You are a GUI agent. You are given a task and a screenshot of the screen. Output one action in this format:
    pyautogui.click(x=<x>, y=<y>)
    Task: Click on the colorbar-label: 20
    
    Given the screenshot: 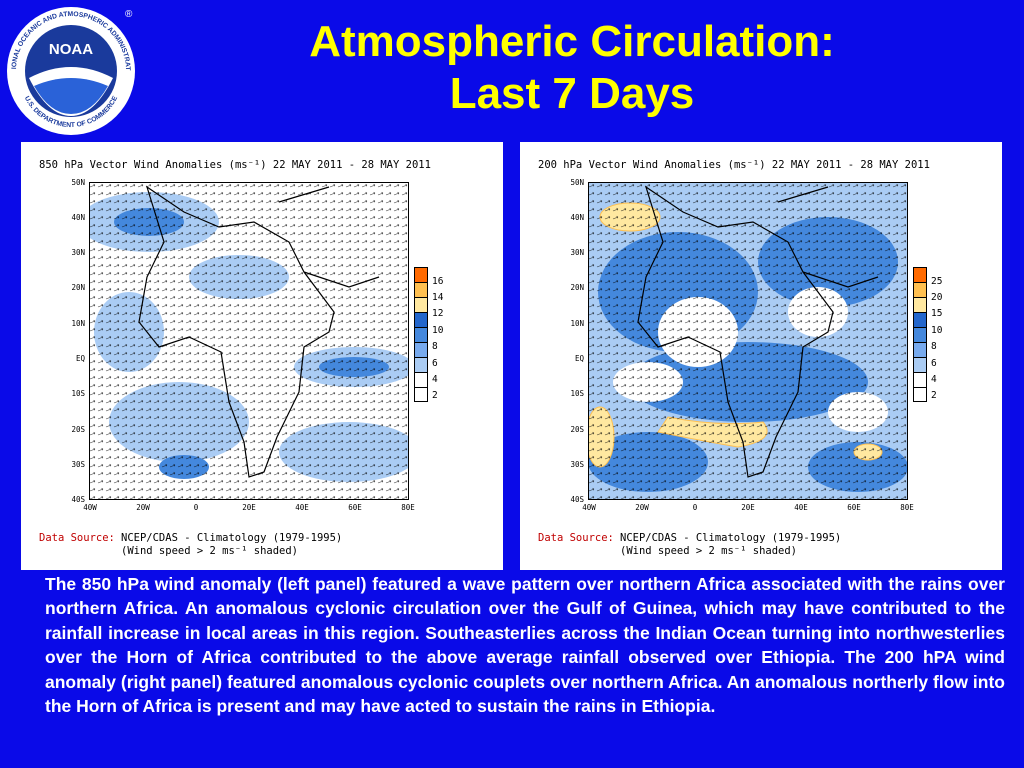 What is the action you would take?
    pyautogui.click(x=937, y=297)
    